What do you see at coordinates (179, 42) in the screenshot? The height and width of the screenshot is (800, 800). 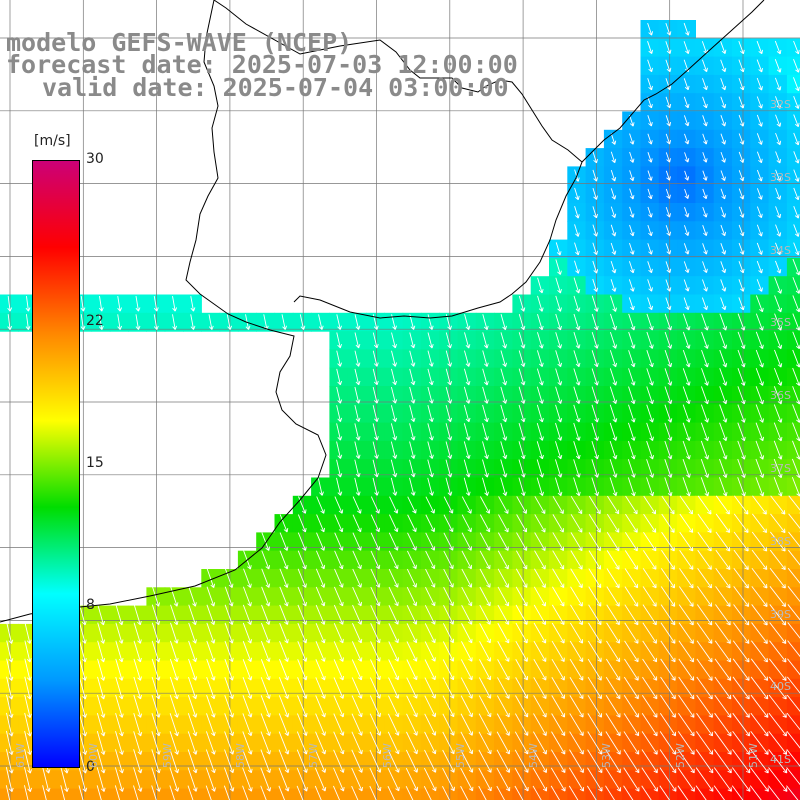 I see `model-title: modelo GEFS-WAVE (NCEP)` at bounding box center [179, 42].